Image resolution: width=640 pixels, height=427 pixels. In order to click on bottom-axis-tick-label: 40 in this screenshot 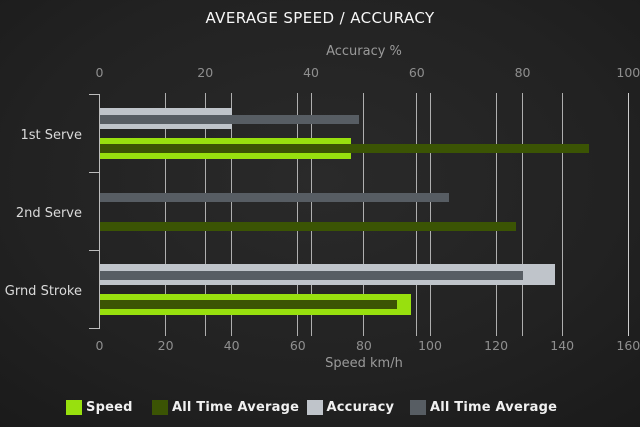, I will do `click(231, 345)`.